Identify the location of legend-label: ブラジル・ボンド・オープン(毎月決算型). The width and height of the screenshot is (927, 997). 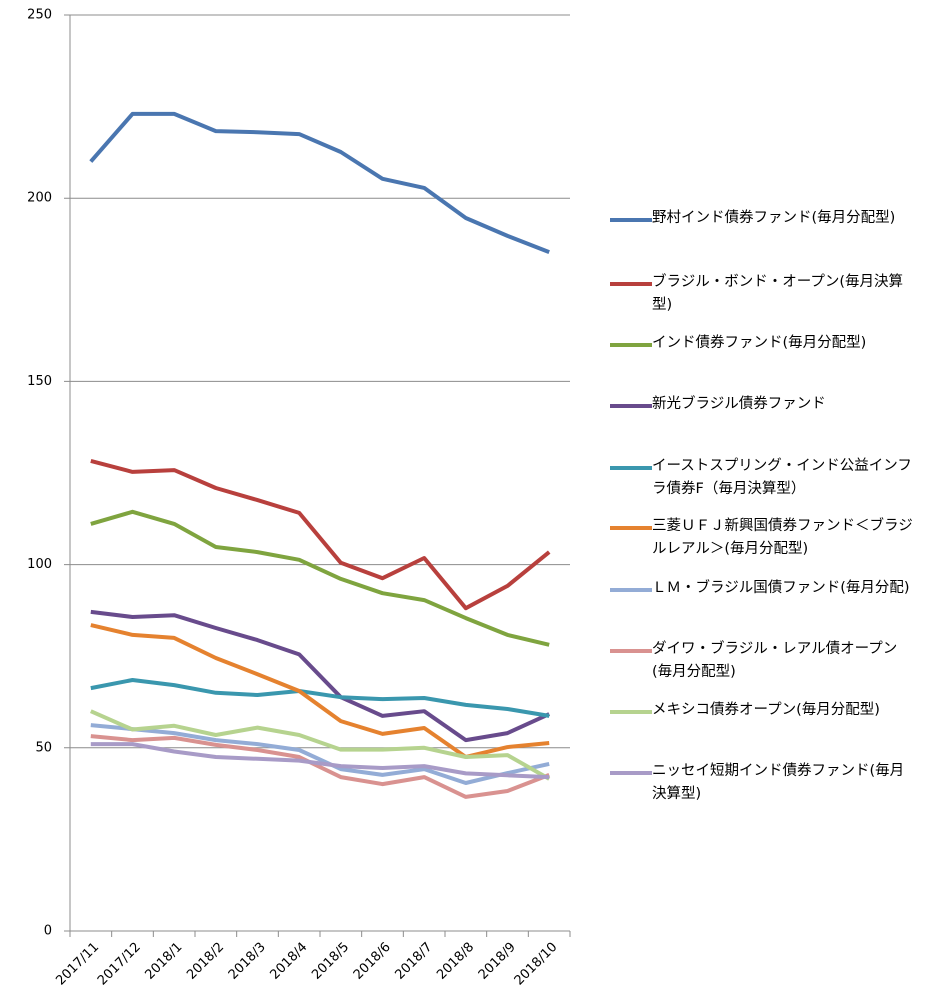
(777, 293).